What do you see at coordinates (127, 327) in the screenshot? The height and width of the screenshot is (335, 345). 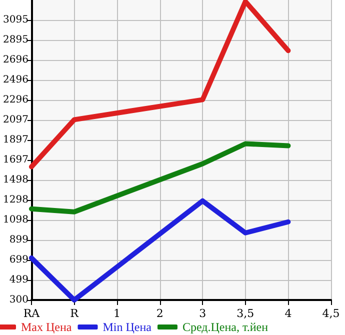 I see `legend-label: Min Цена` at bounding box center [127, 327].